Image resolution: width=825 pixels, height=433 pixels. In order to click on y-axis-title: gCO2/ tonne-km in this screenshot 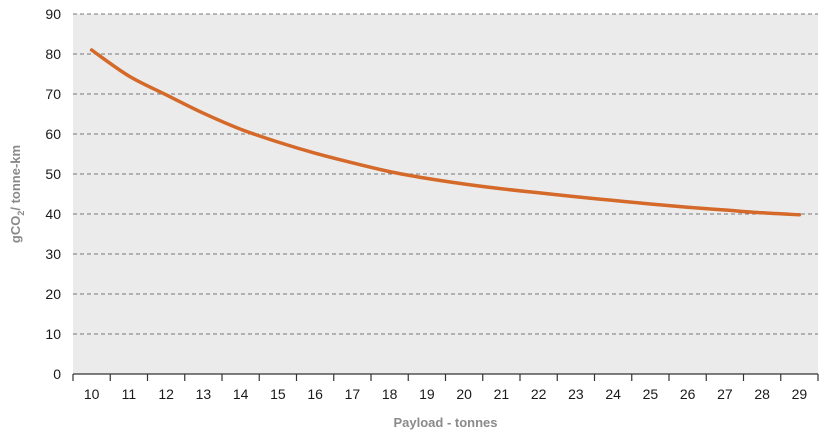, I will do `click(17, 194)`.